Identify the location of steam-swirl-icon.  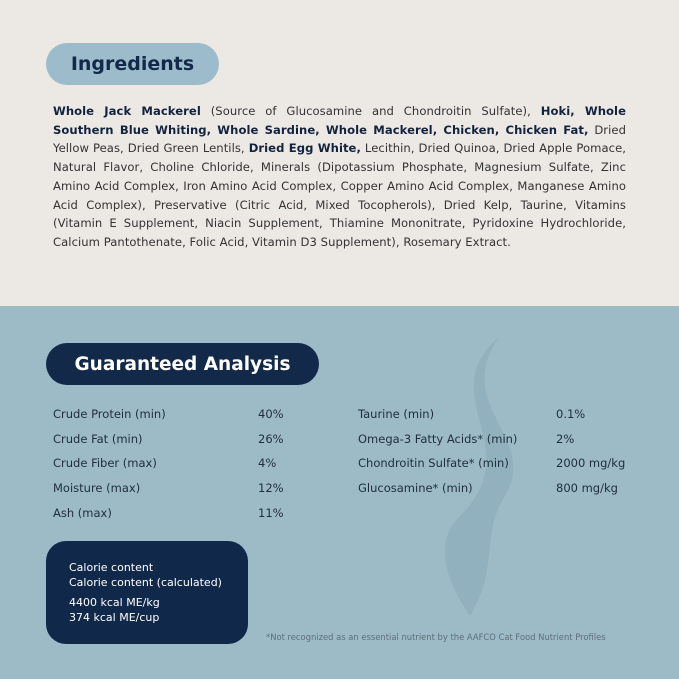
(479, 476).